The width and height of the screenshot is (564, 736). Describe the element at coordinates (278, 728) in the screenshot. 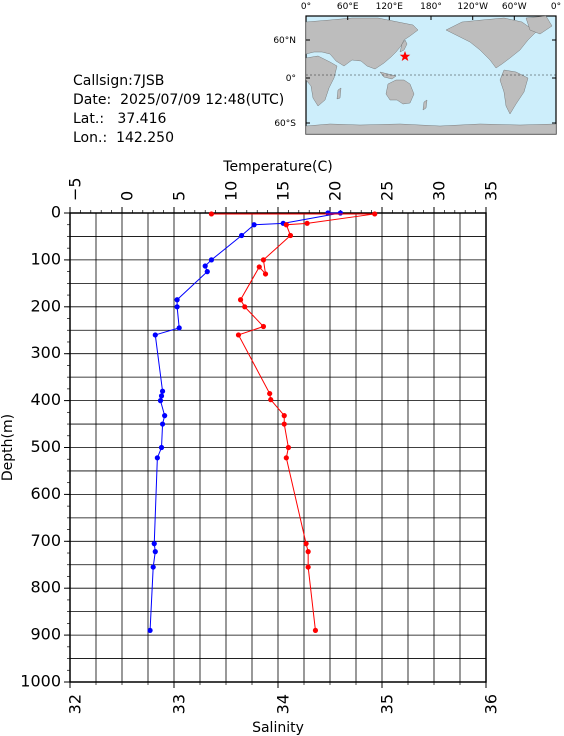

I see `salinity-axis-title: Salinity` at that location.